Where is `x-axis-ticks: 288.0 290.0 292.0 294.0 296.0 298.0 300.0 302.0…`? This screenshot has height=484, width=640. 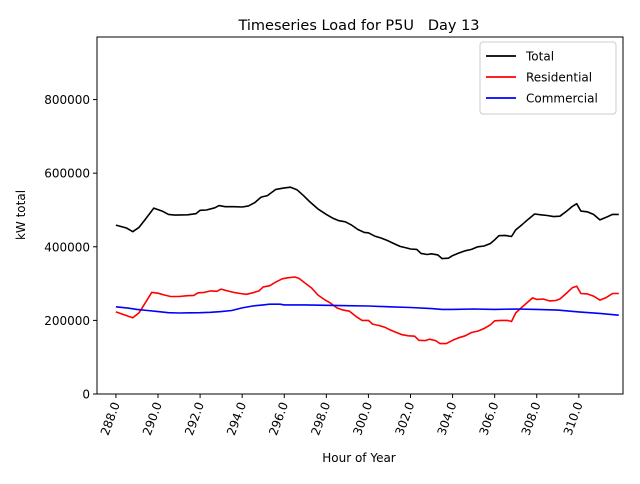
x-axis-ticks: 288.0 290.0 292.0 294.0 296.0 298.0 300.0 302.0… is located at coordinates (342, 415).